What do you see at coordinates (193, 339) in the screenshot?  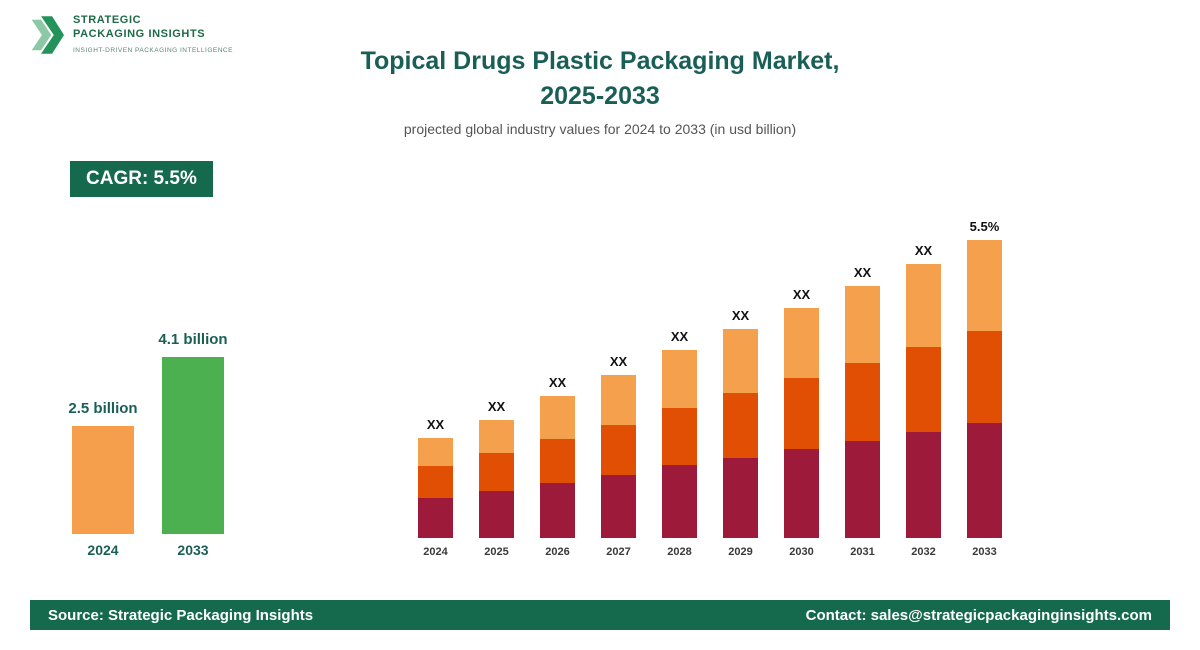 I see `summary-value-label: 4.1 billion` at bounding box center [193, 339].